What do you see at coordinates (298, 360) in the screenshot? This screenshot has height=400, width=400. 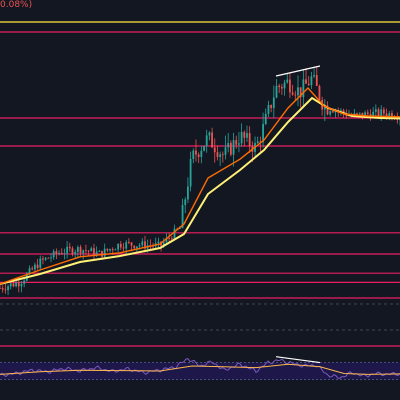 I see `rsi-trendline` at bounding box center [298, 360].